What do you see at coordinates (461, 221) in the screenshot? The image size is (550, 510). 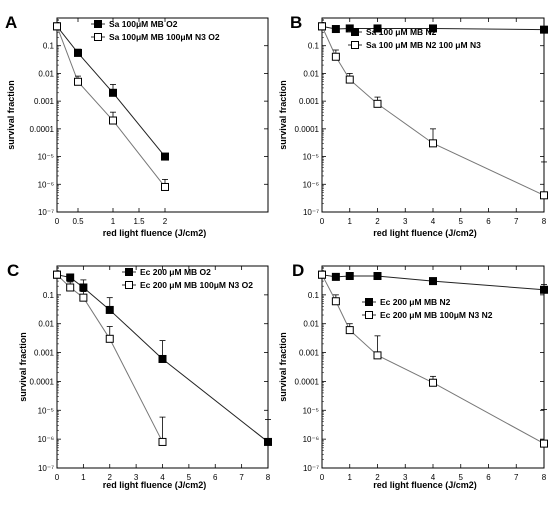 I see `x-tick-label: 5` at bounding box center [461, 221].